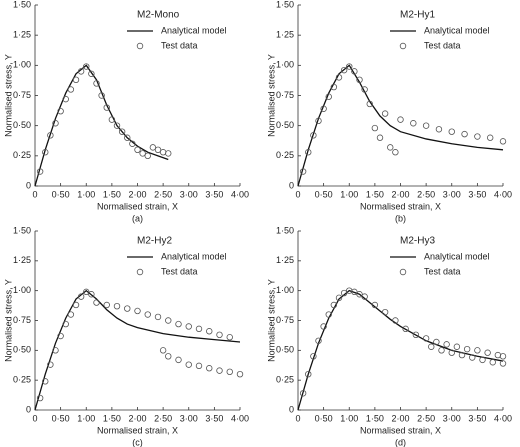 This screenshot has width=520, height=447. What do you see at coordinates (297, 194) in the screenshot?
I see `x-tick-label: 0` at bounding box center [297, 194].